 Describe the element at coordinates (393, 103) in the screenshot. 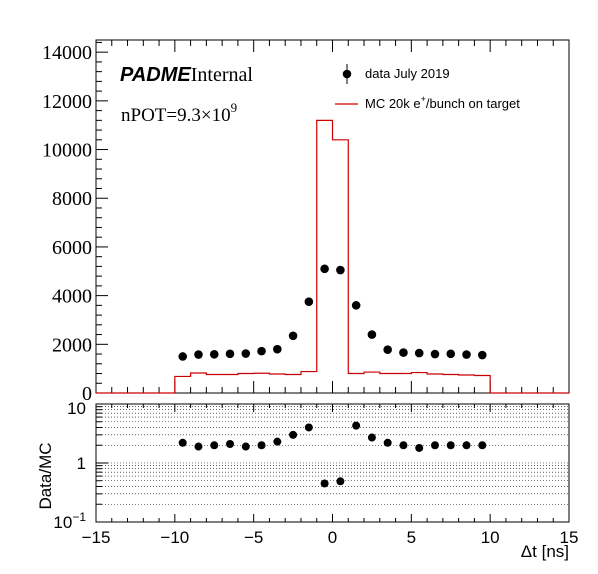

I see `legend-mc-prefix: MC 20k e` at that location.